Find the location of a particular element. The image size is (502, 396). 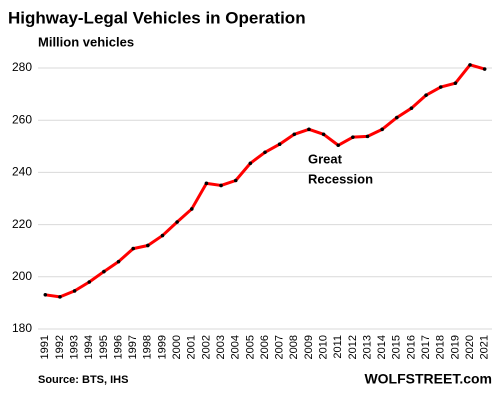

x-tick-label: 2007 is located at coordinates (280, 347).